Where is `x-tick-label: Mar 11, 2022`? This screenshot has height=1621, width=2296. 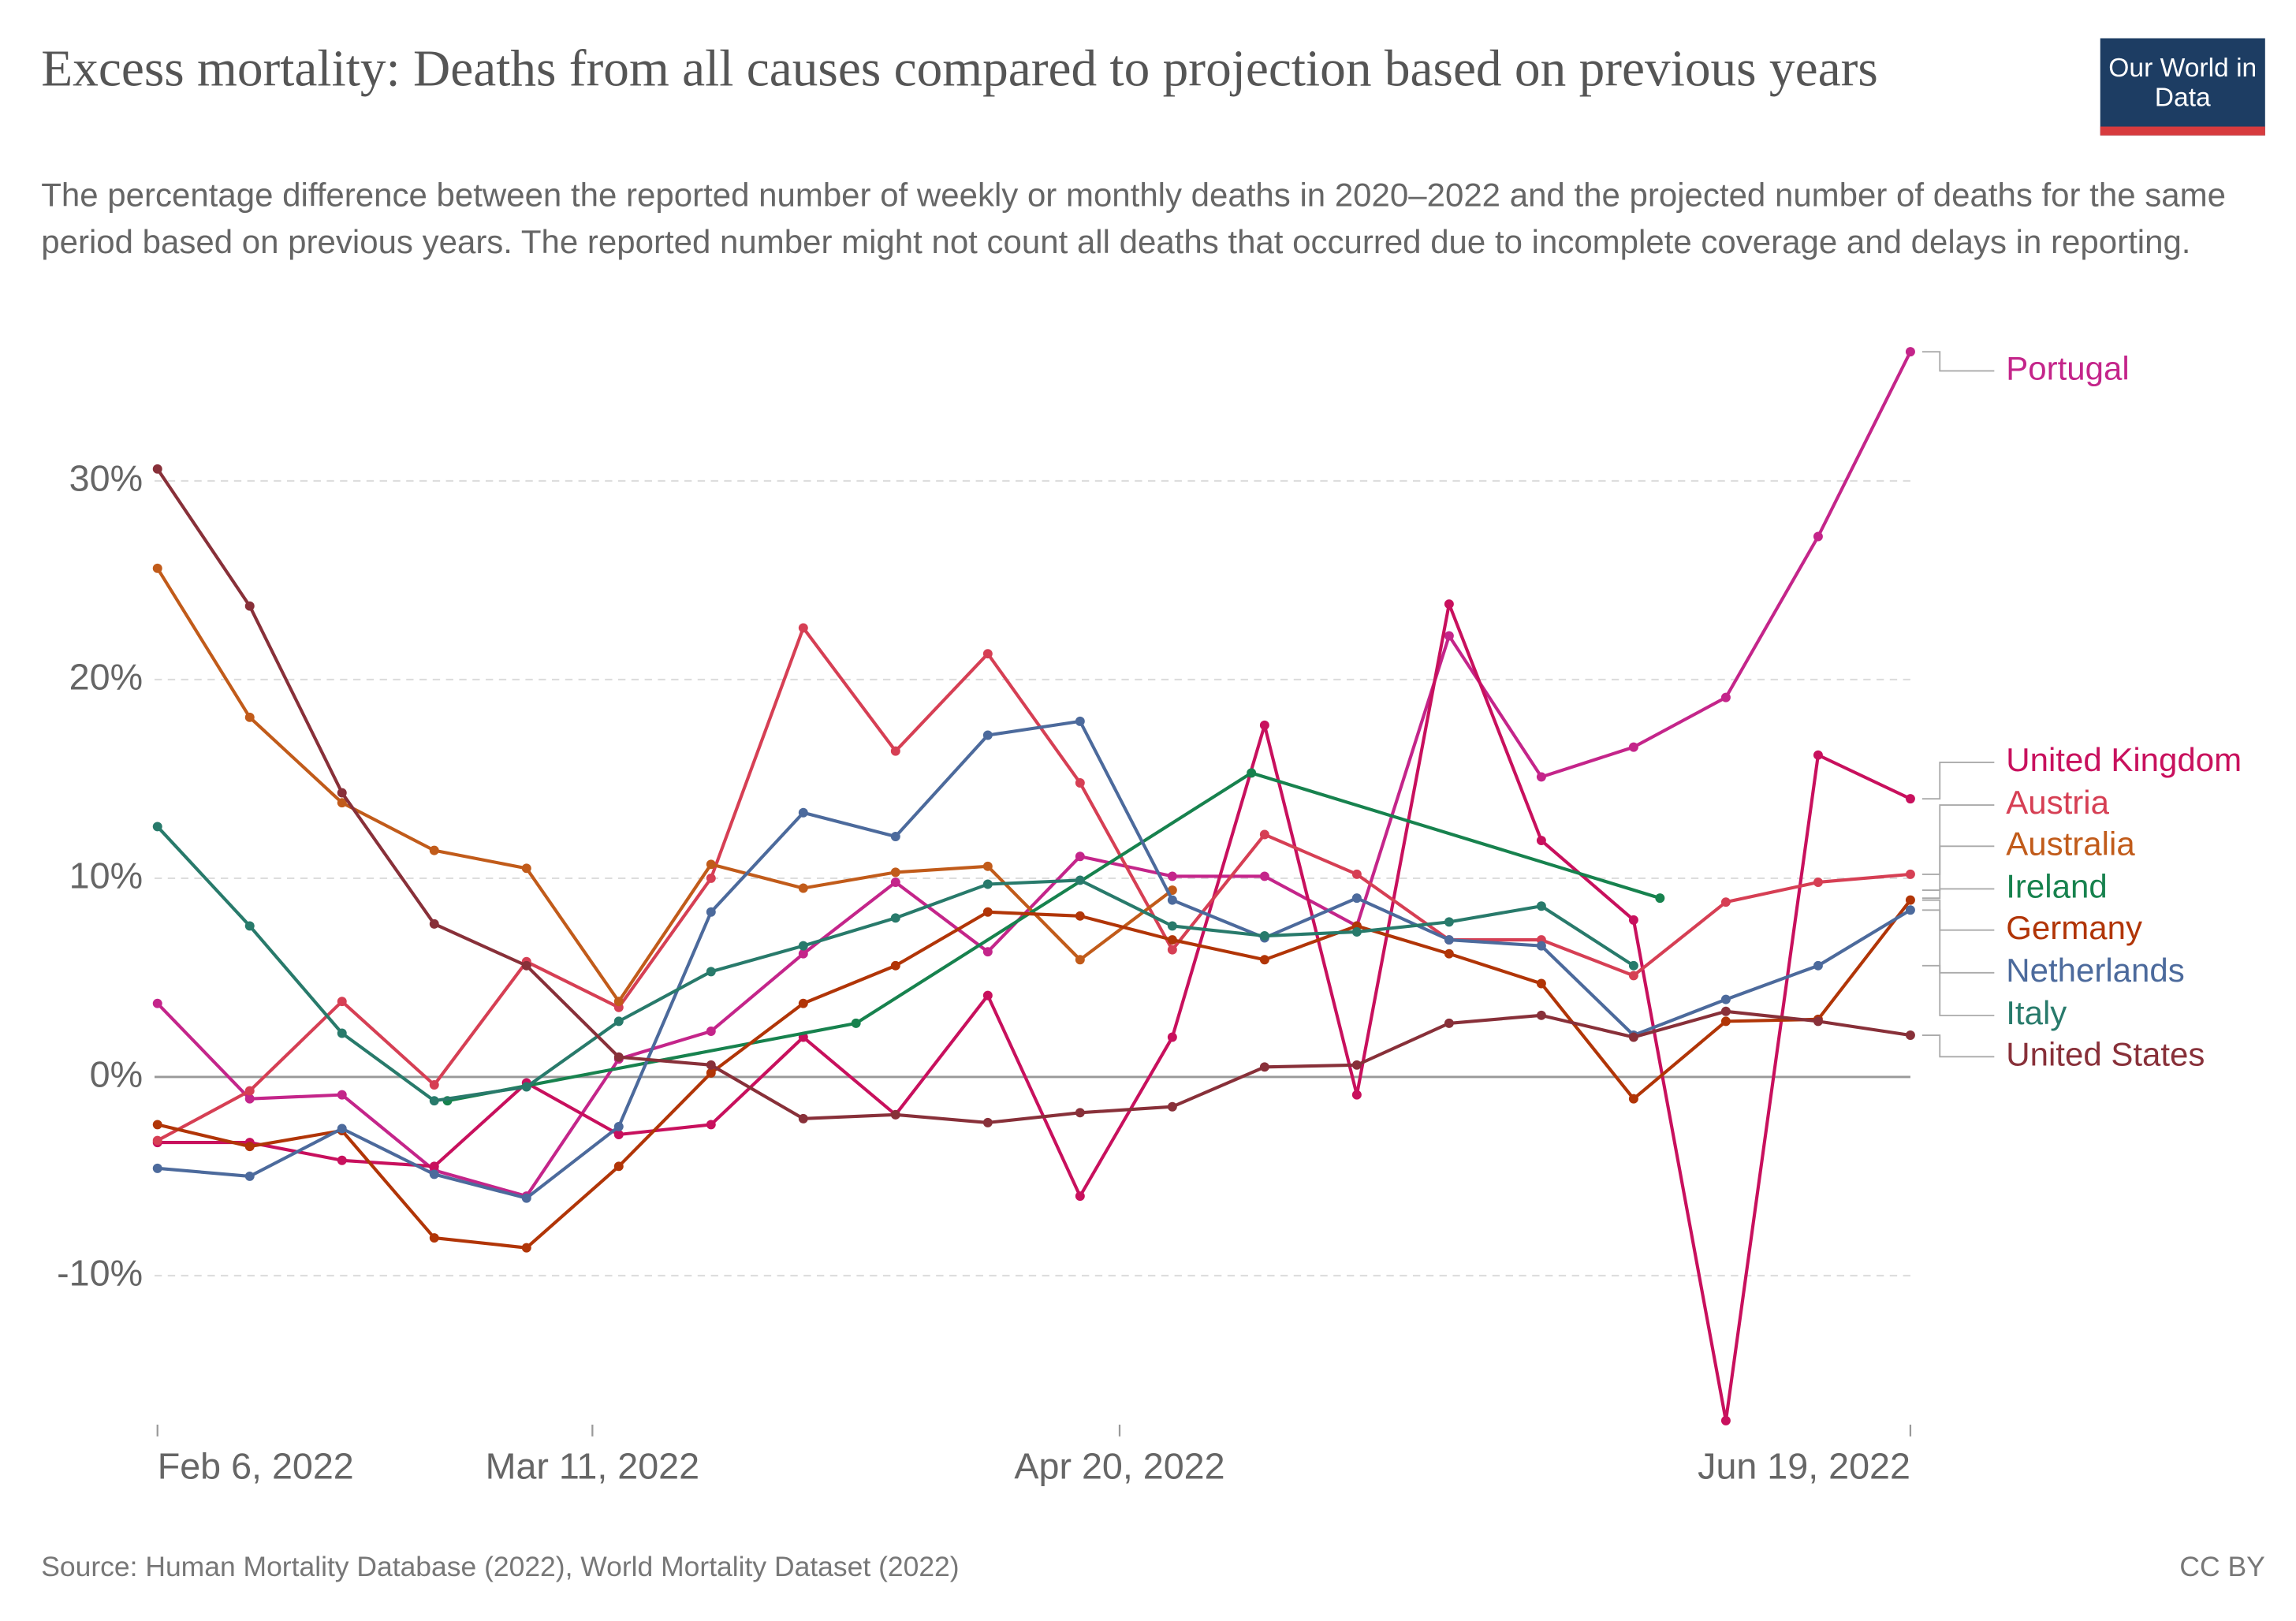
x-tick-label: Mar 11, 2022 is located at coordinates (592, 1465).